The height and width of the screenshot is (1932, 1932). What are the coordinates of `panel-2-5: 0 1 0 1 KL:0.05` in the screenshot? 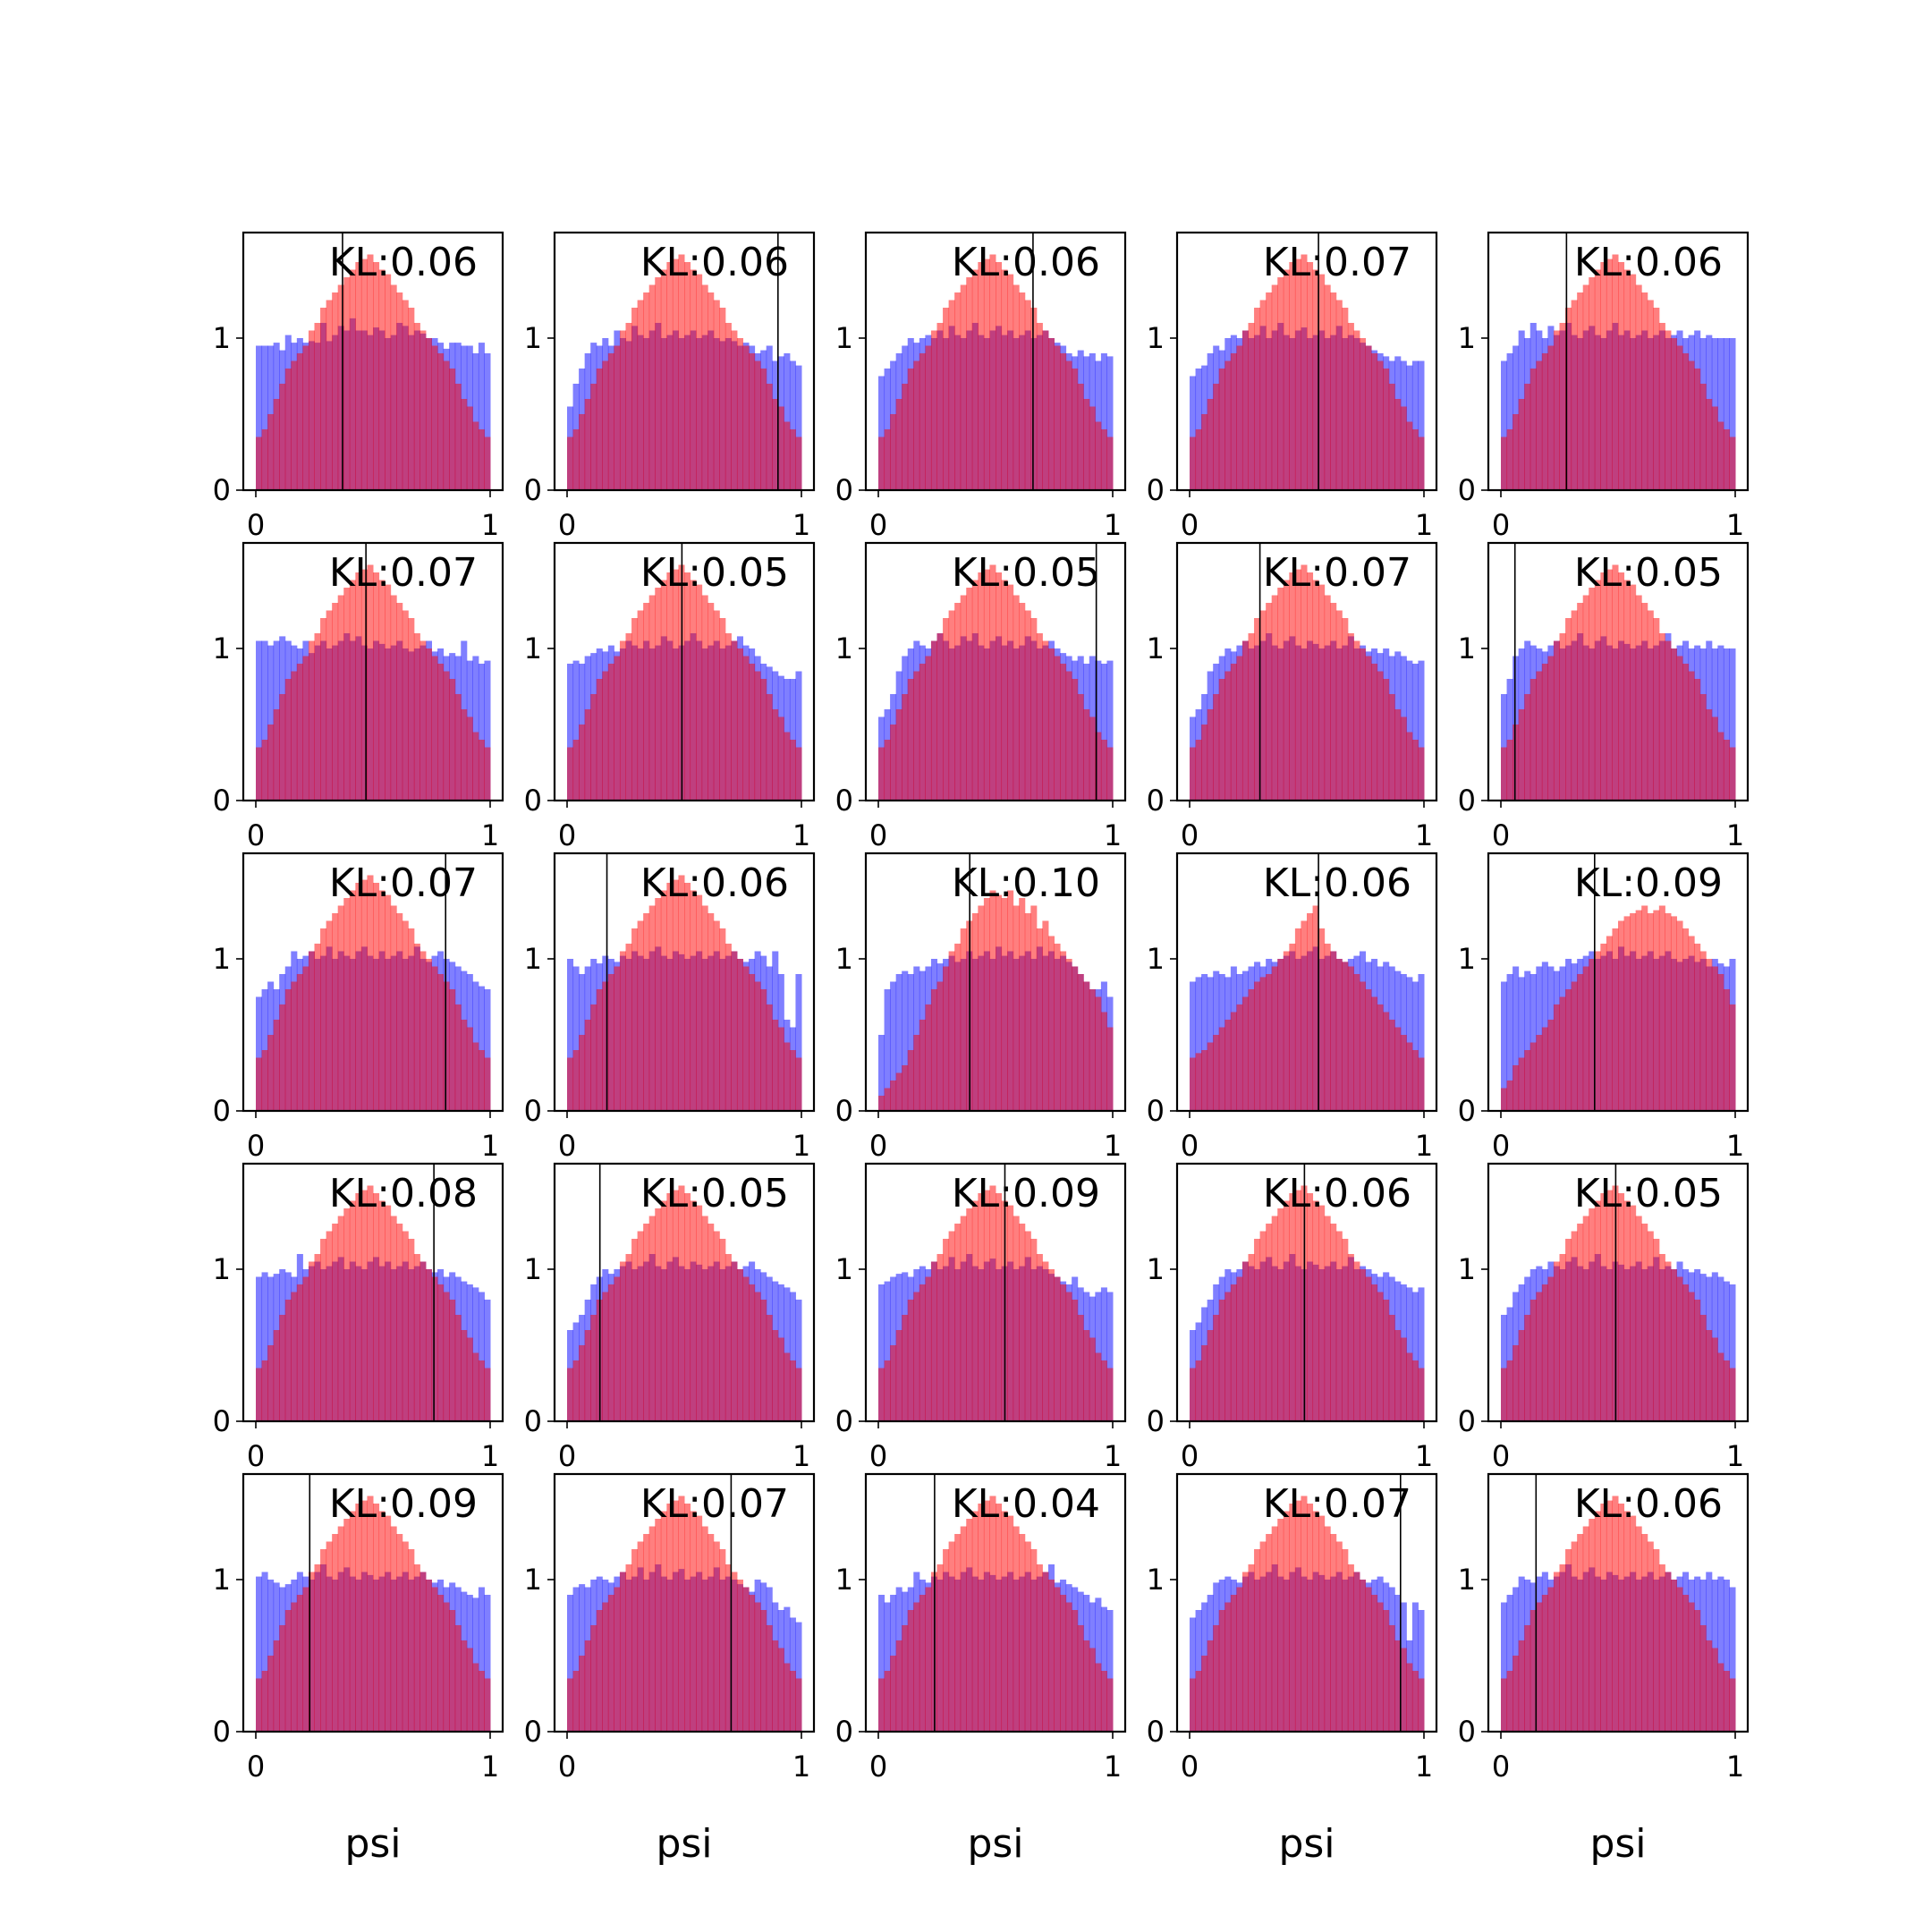 It's located at (1604, 696).